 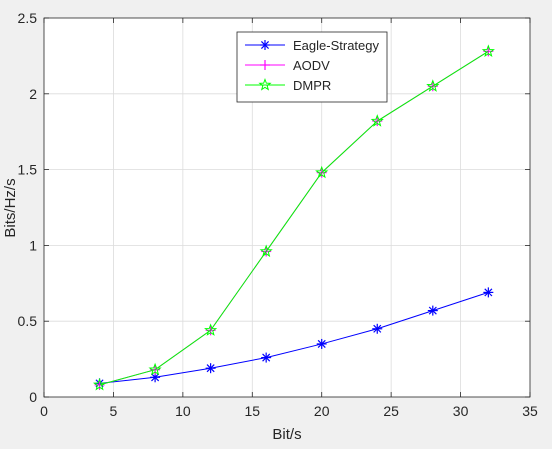 What do you see at coordinates (28, 207) in the screenshot?
I see `y-tick-labels: 0 0.5 1 1.5 2 2.5` at bounding box center [28, 207].